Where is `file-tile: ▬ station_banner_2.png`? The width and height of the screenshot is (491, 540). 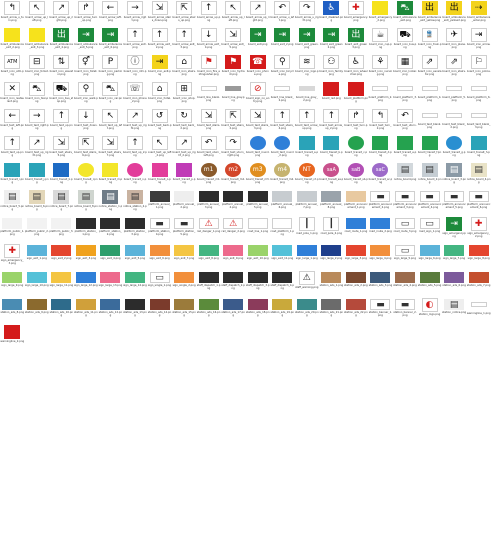
file-tile: ▬ station_banner_2.png is located at coordinates (405, 310).